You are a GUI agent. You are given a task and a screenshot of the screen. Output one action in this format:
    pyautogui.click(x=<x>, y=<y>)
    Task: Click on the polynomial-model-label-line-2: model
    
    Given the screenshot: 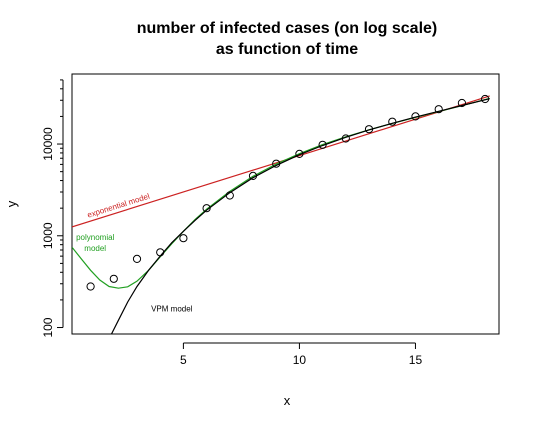 What is the action you would take?
    pyautogui.click(x=95, y=248)
    